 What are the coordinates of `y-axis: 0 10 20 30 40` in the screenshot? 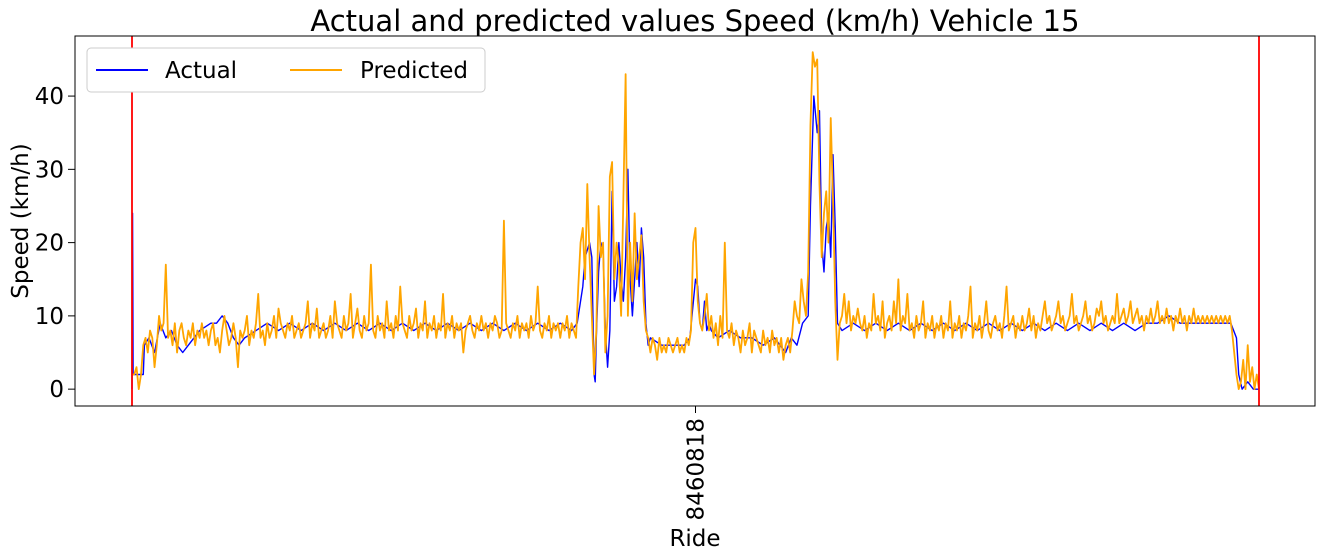 It's located at (55, 243).